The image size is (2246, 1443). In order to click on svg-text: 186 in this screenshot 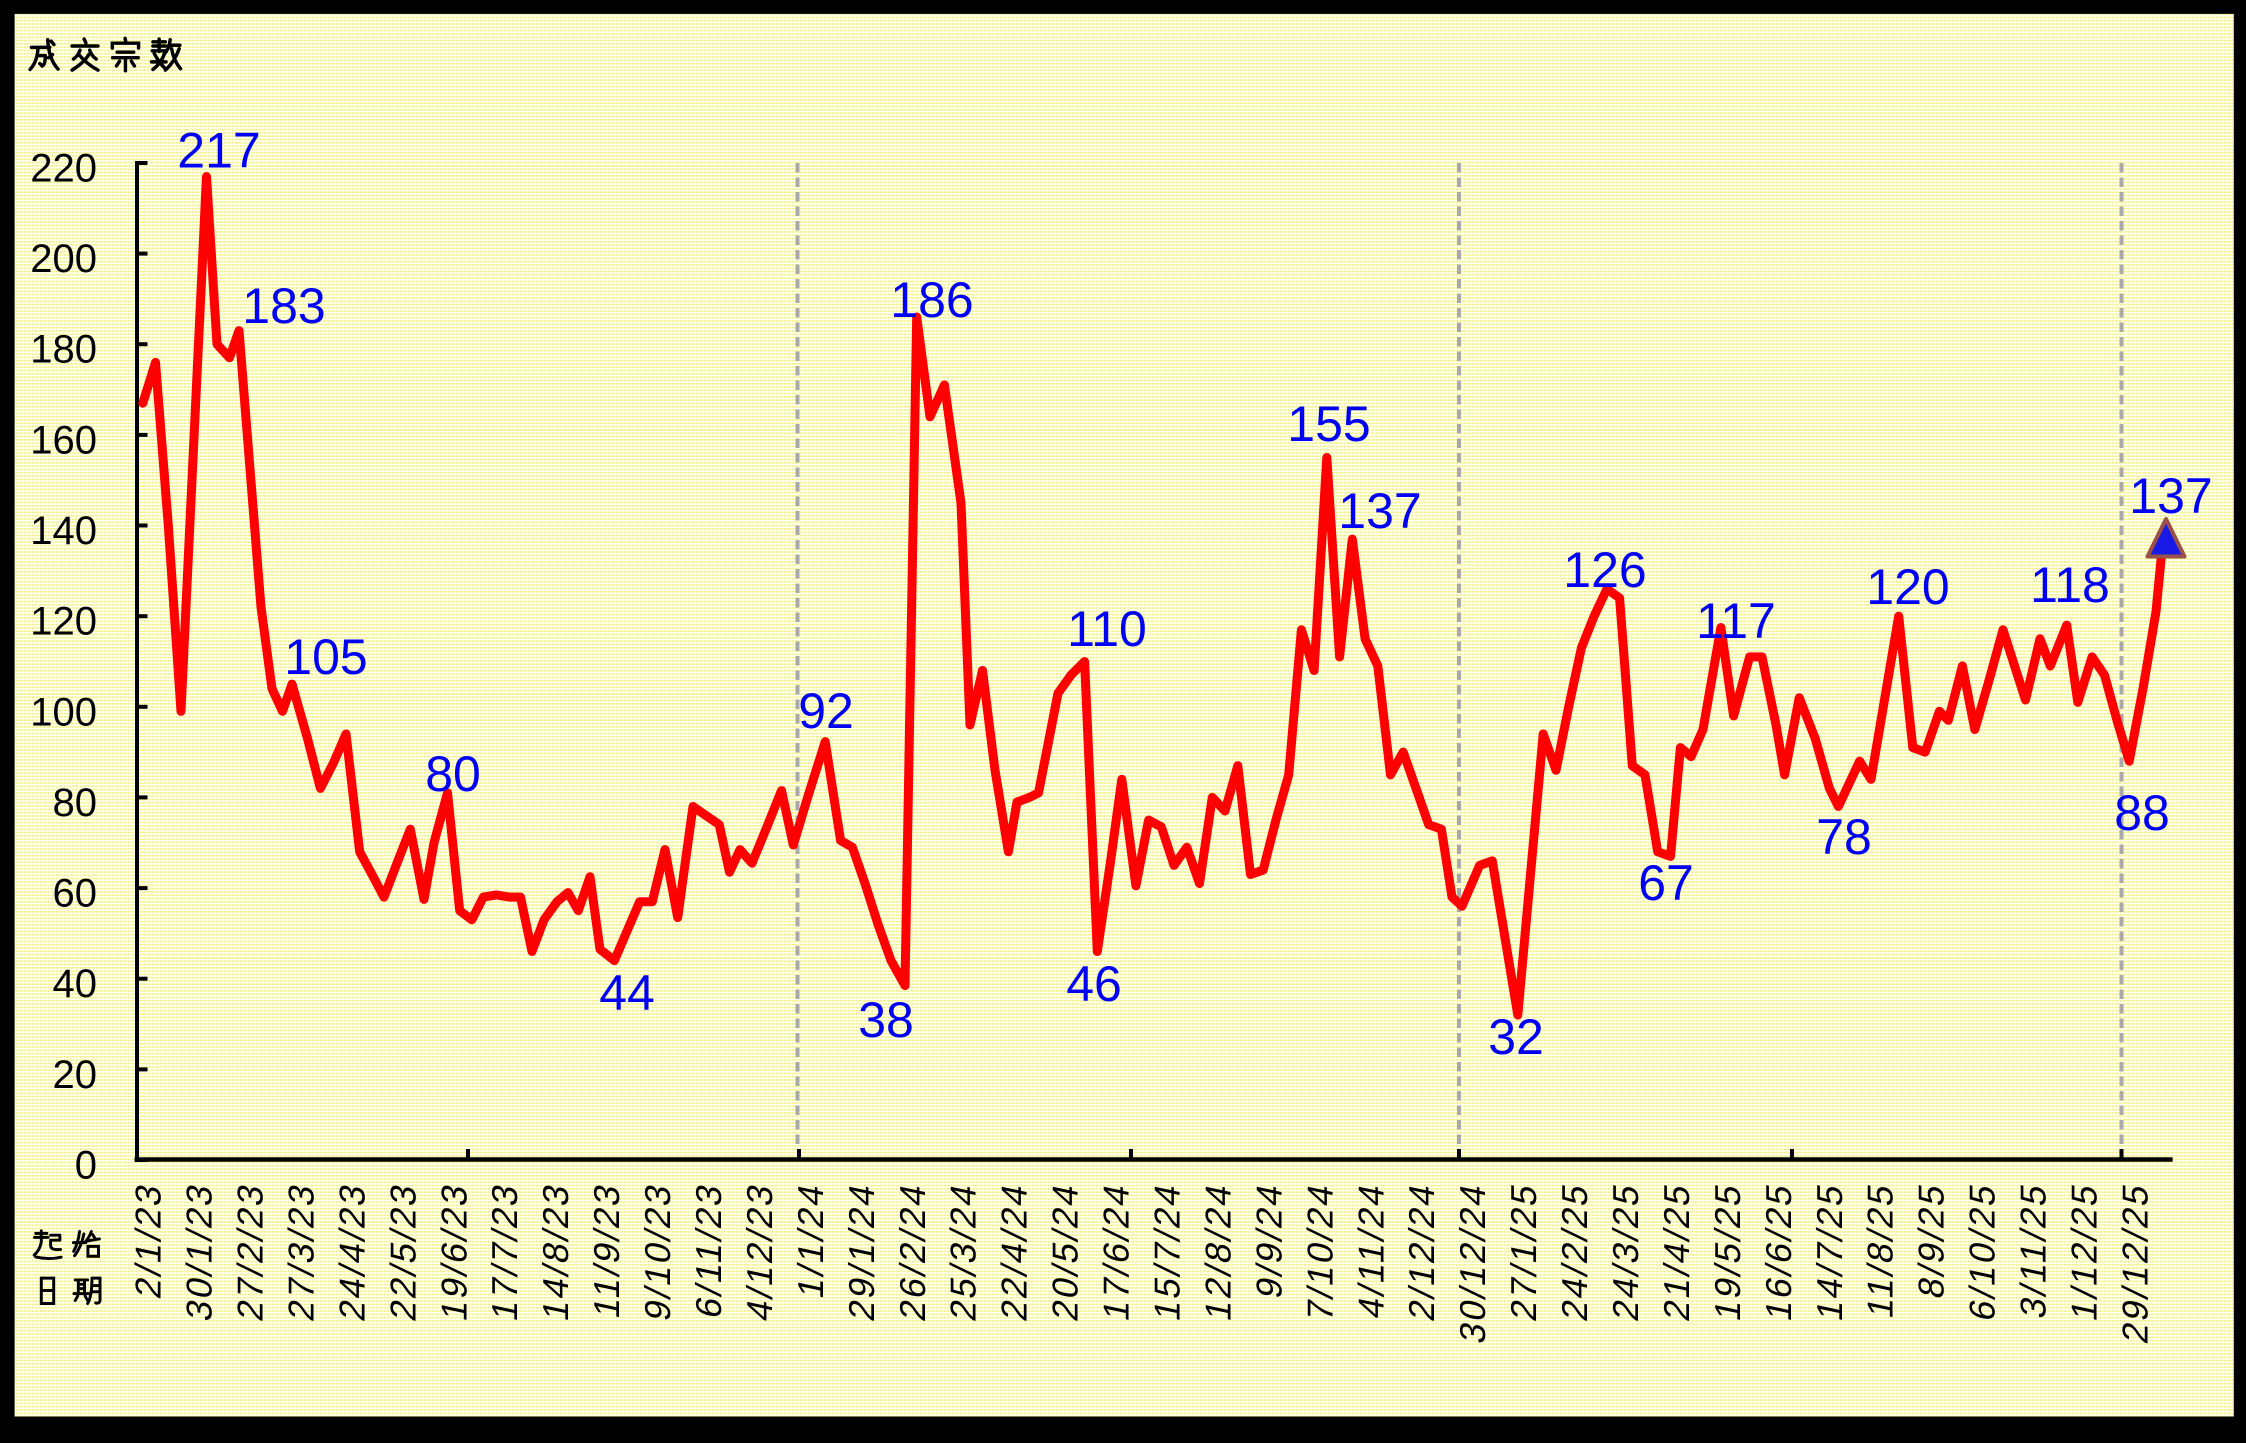, I will do `click(931, 300)`.